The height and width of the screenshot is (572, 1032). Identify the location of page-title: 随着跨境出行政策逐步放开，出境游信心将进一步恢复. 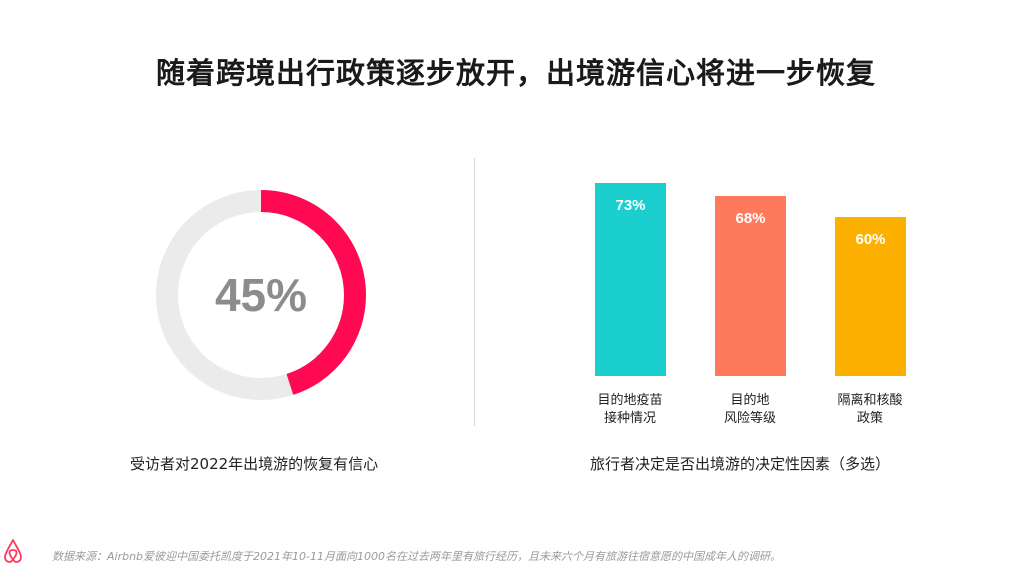
(515, 73).